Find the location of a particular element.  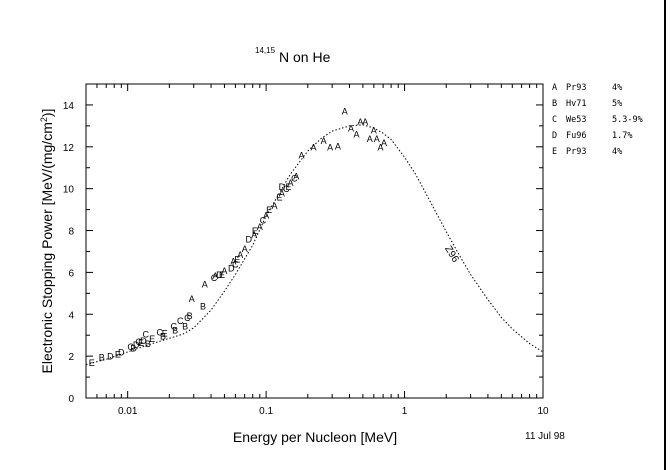

legend-reference: We53 is located at coordinates (576, 120).